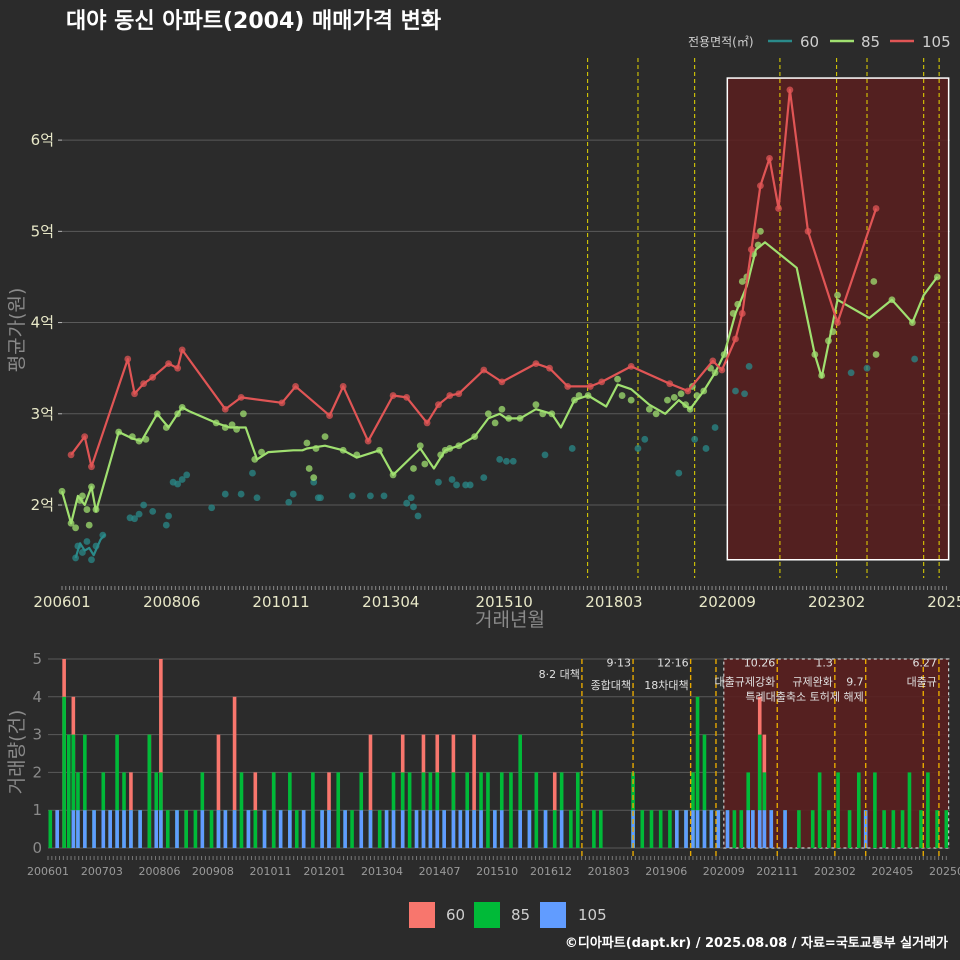 The image size is (960, 960). What do you see at coordinates (37, 659) in the screenshot?
I see `volume-y-tick-label: 5` at bounding box center [37, 659].